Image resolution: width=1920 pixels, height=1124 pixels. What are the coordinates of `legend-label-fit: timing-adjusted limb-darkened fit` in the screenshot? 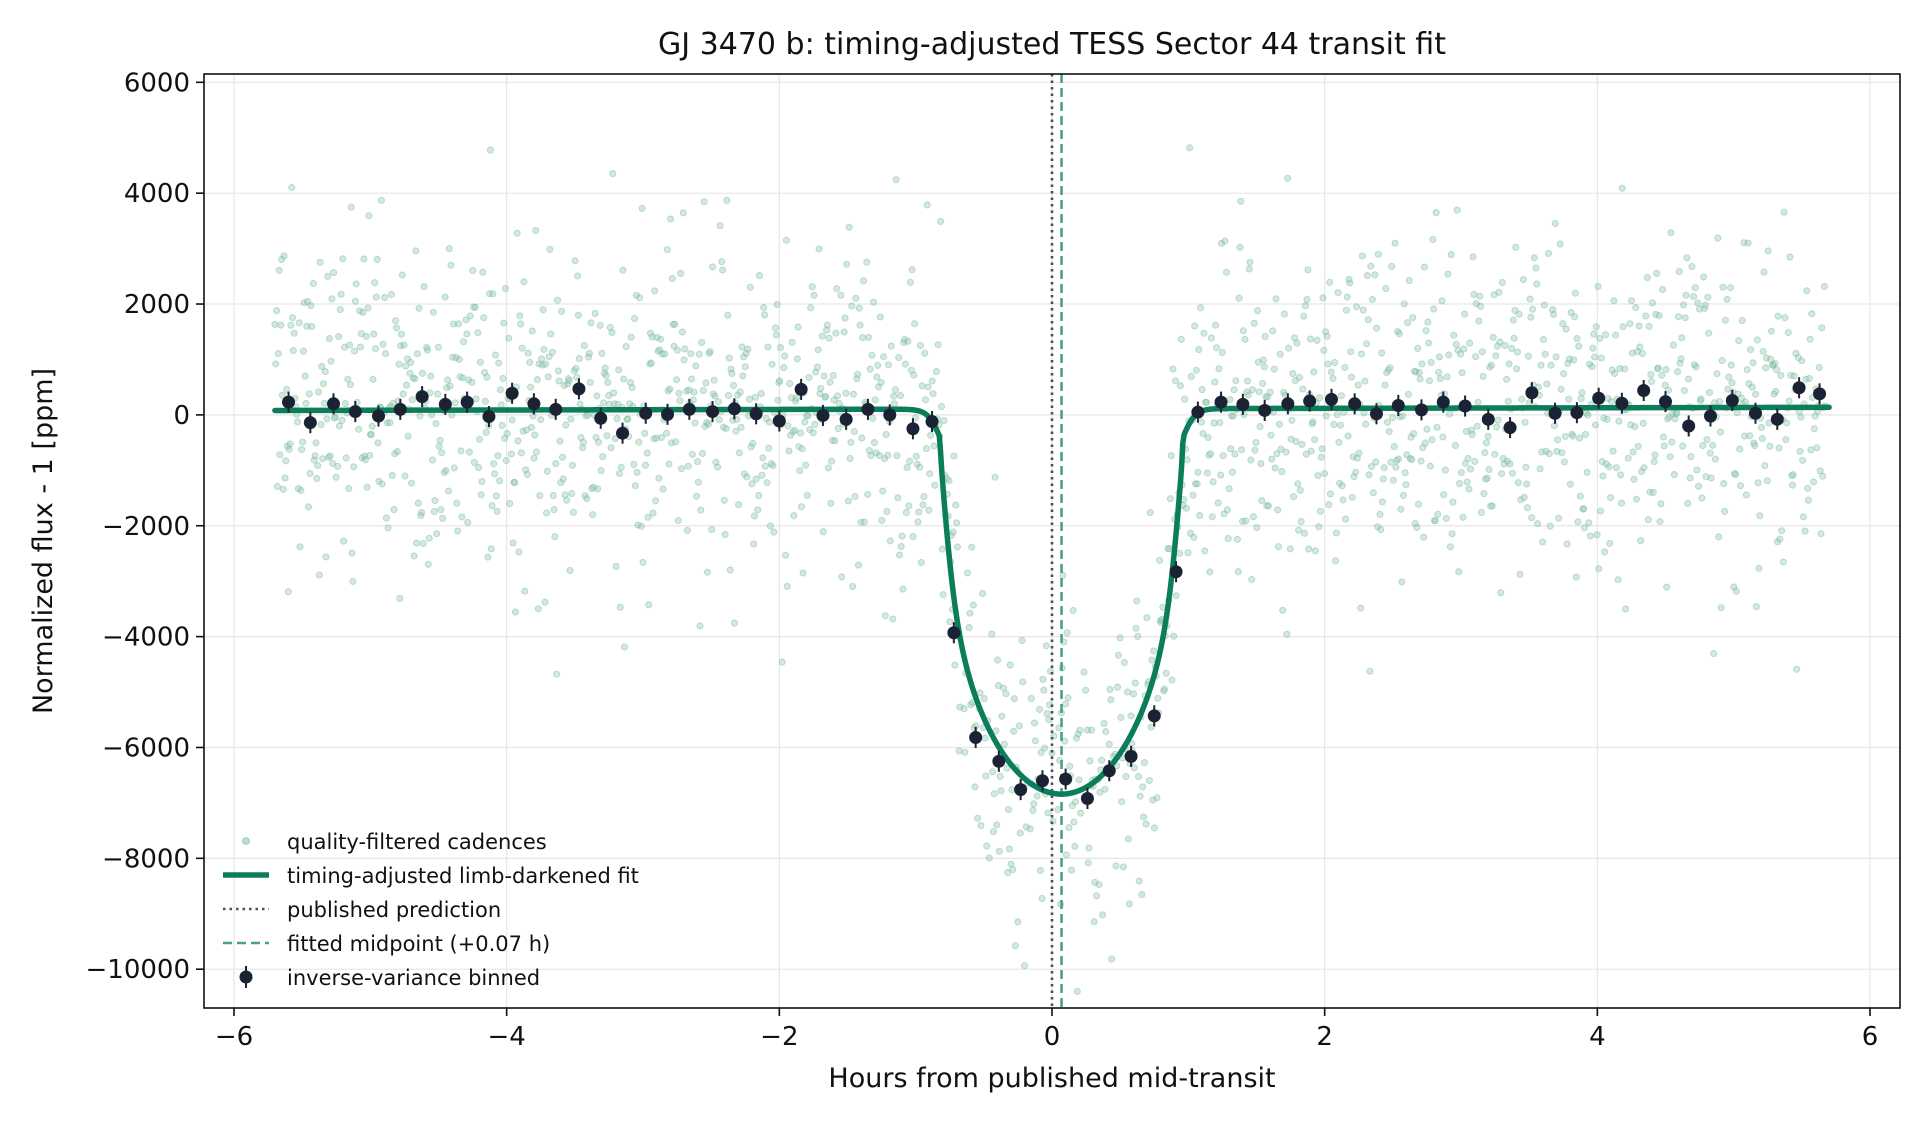 It's located at (463, 876).